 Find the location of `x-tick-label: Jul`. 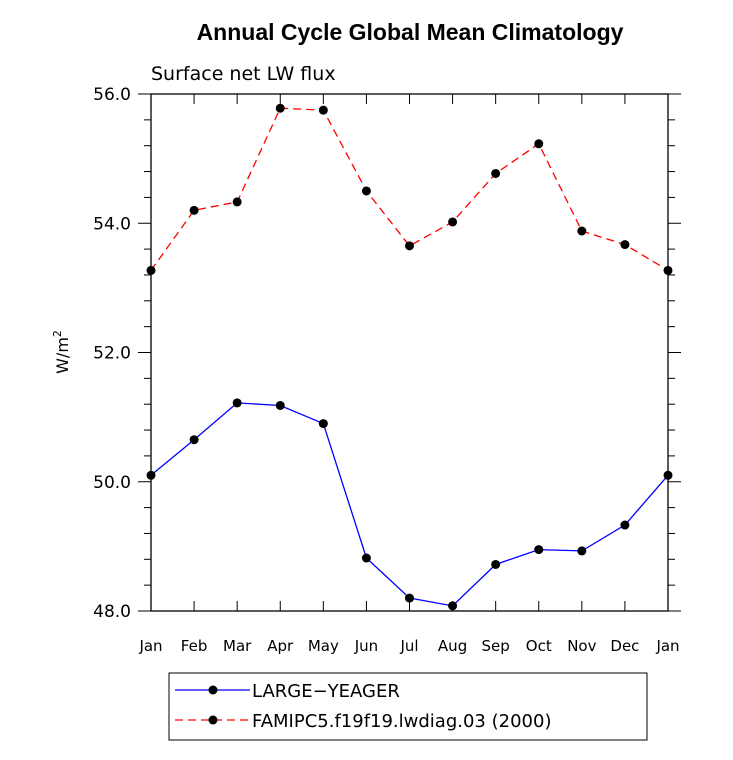

x-tick-label: Jul is located at coordinates (408, 646).